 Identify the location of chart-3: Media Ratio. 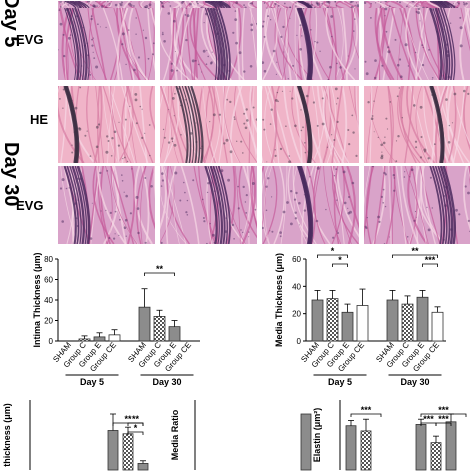
(241, 435).